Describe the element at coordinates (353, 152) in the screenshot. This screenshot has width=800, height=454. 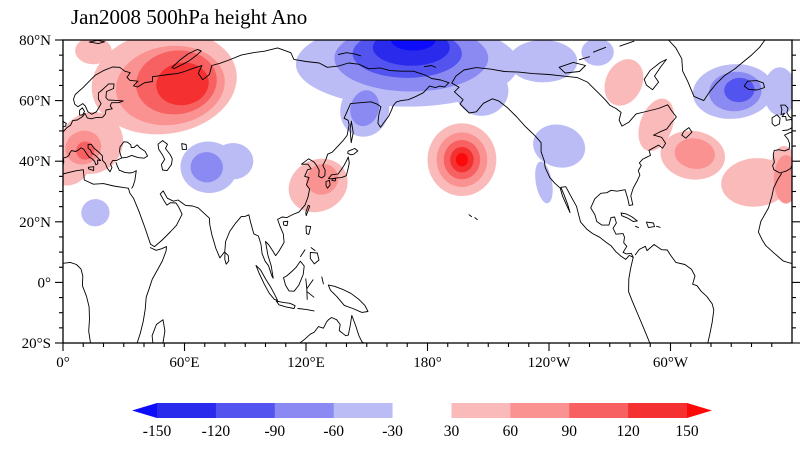
I see `coastline-japan-hokkaido` at that location.